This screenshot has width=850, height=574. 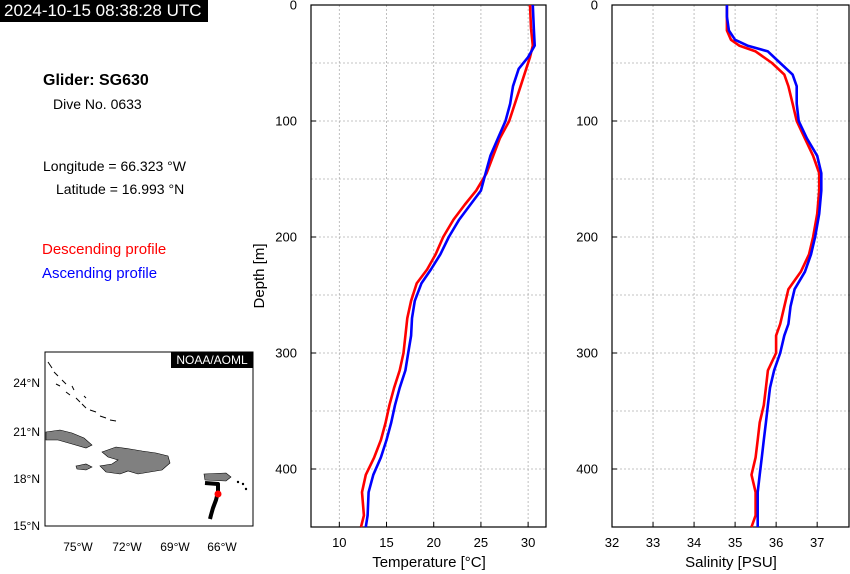 I want to click on salinity-x-tick-label: 35, so click(x=735, y=542).